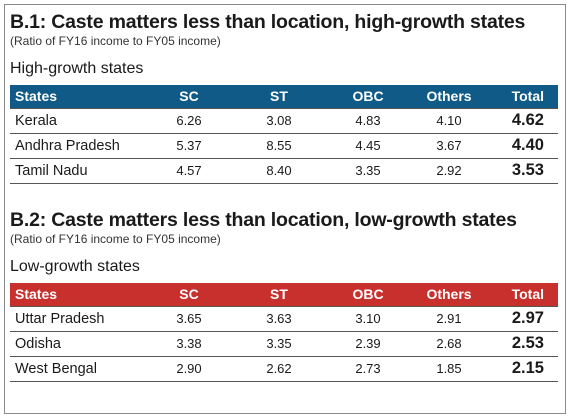  What do you see at coordinates (279, 120) in the screenshot?
I see `st-cell: 3.08` at bounding box center [279, 120].